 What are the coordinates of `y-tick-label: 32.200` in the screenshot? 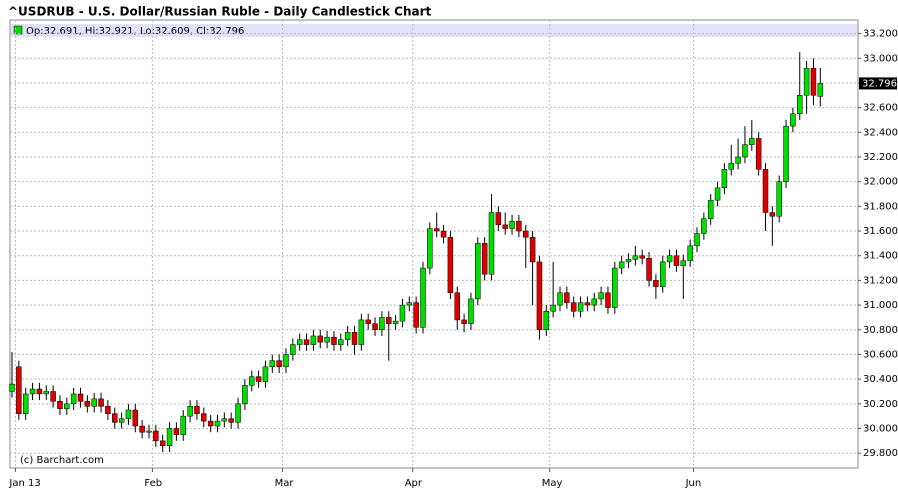 It's located at (880, 157).